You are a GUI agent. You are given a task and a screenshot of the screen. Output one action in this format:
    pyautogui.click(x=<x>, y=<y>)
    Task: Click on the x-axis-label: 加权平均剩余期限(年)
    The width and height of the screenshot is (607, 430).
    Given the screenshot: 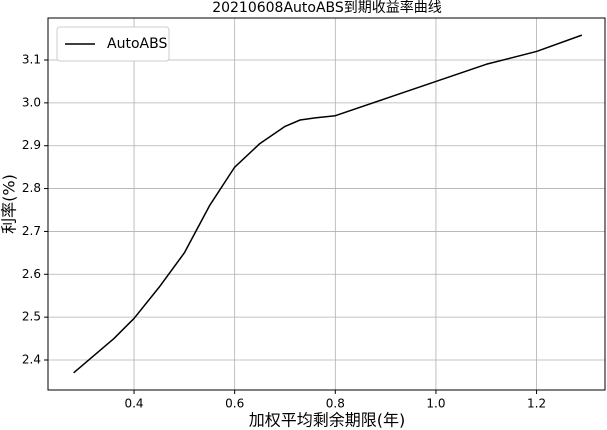 What is the action you would take?
    pyautogui.click(x=327, y=420)
    